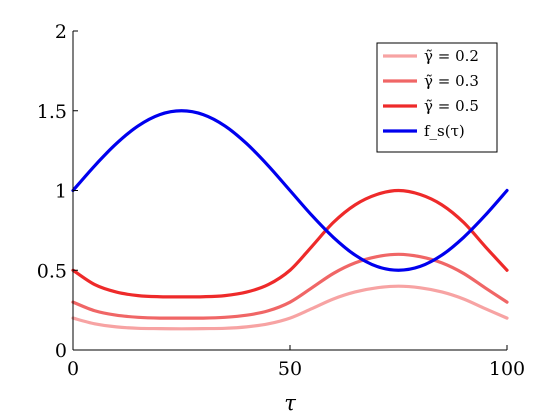 The height and width of the screenshot is (420, 560). What do you see at coordinates (451, 56) in the screenshot?
I see `legend-label-1: γ̃ = 0.2` at bounding box center [451, 56].